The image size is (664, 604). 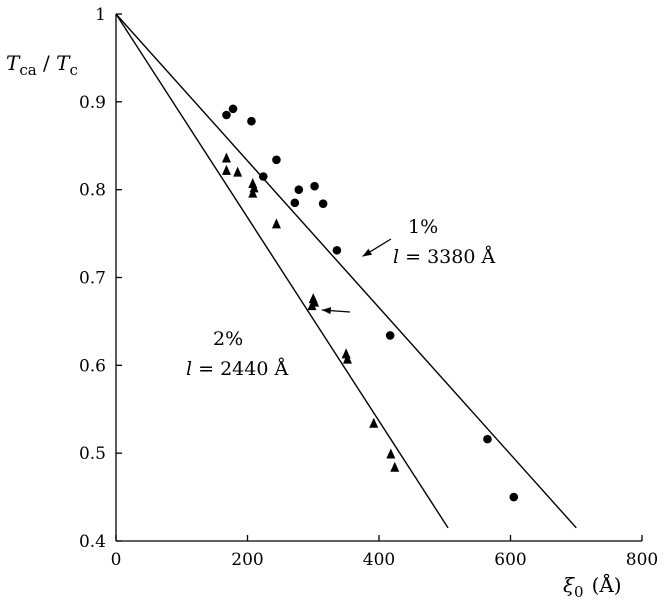 I want to click on y-tick-label: 0.7, so click(x=92, y=279).